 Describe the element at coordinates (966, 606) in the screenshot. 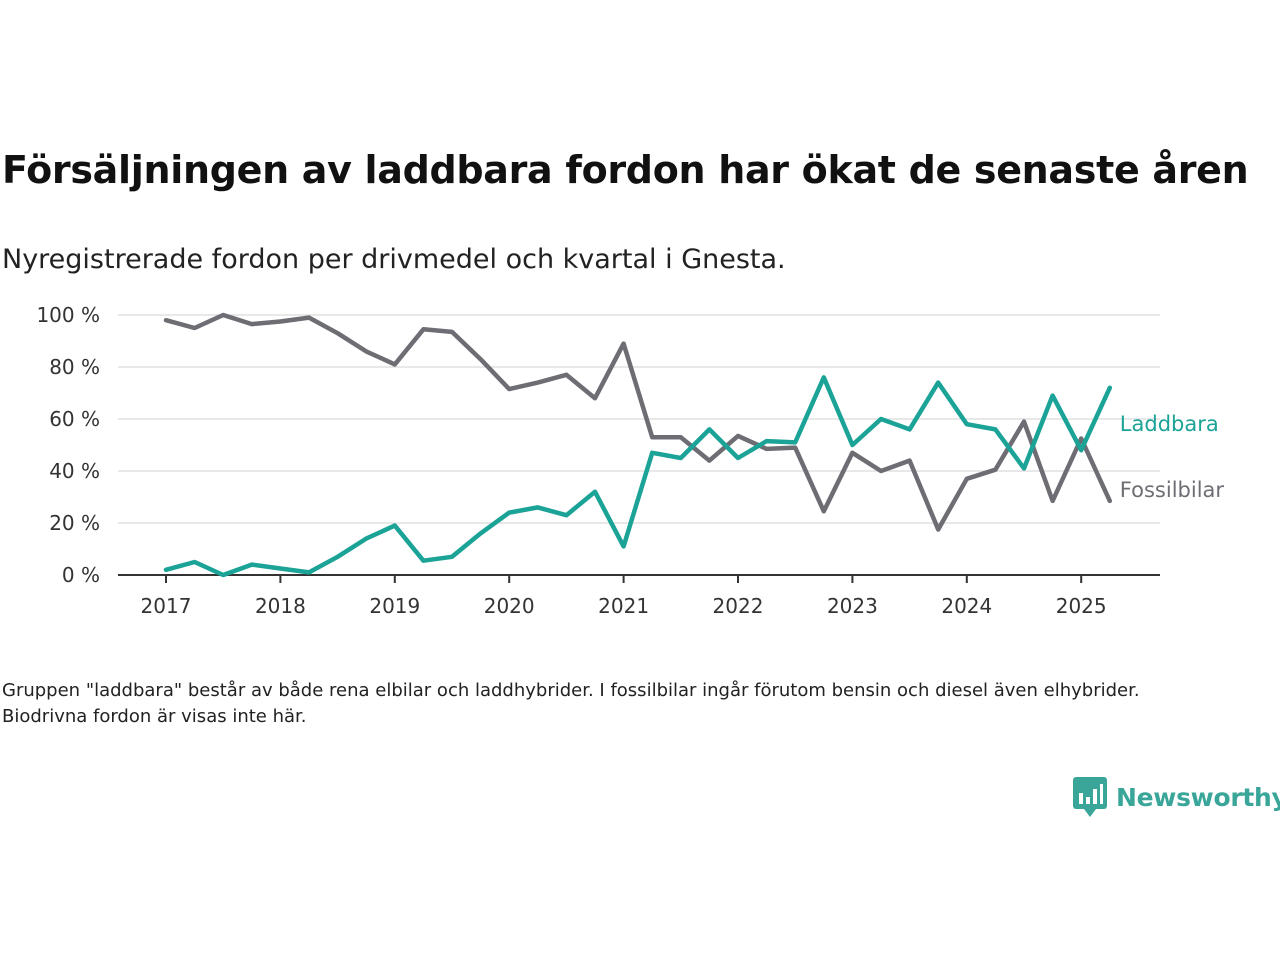

I see `x-tick-label: 2024` at that location.